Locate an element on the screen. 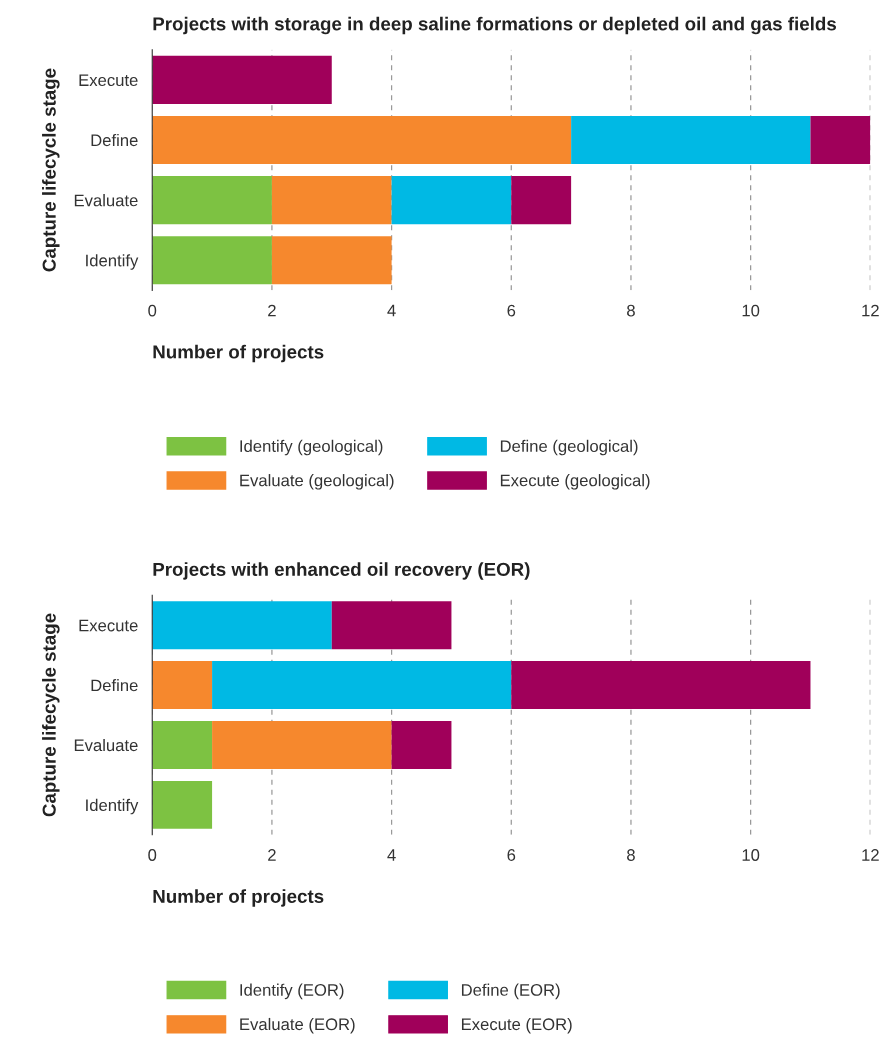 This screenshot has width=880, height=1037. legend-label: Define (geological) is located at coordinates (569, 447).